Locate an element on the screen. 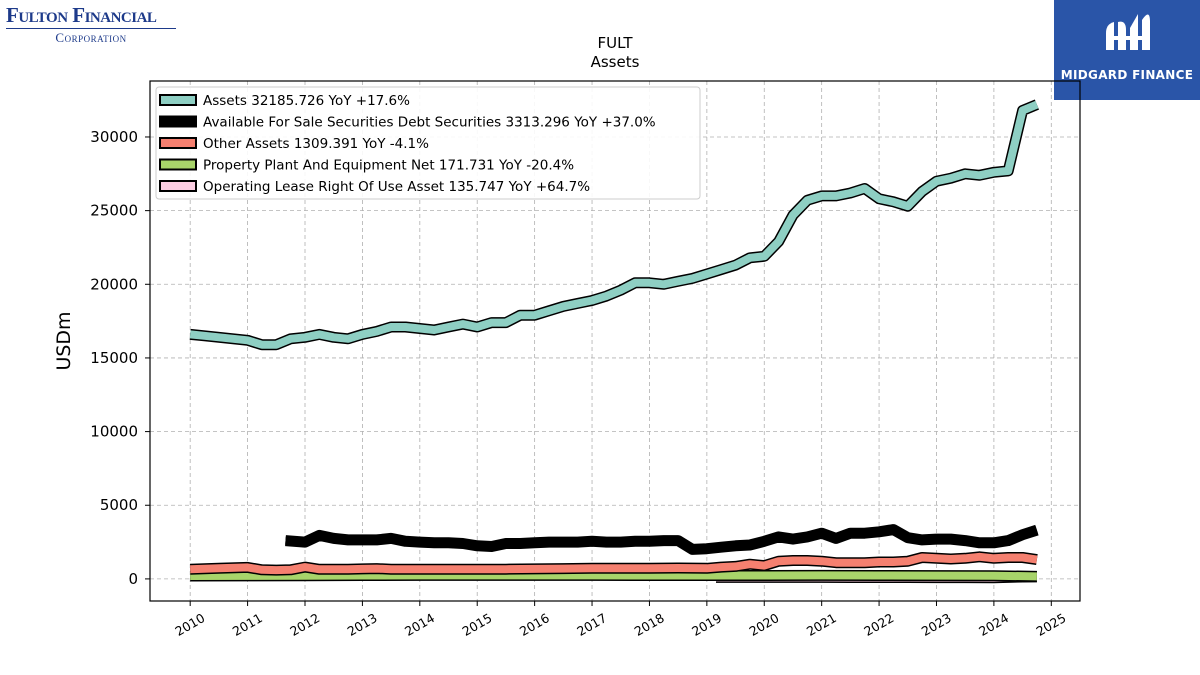 The width and height of the screenshot is (1200, 675). x-tick-label: 2020 is located at coordinates (763, 624).